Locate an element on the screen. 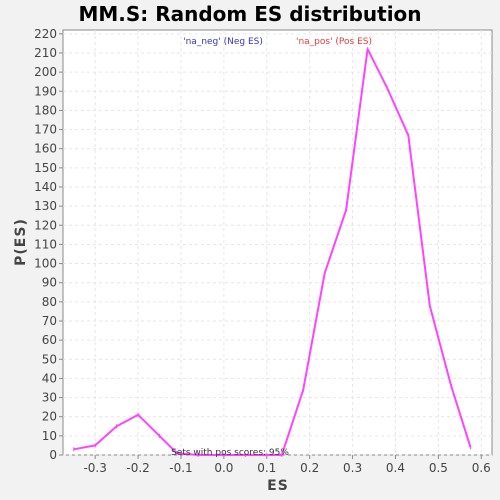 The height and width of the screenshot is (500, 500). y-tick-label: 180 is located at coordinates (45, 110).